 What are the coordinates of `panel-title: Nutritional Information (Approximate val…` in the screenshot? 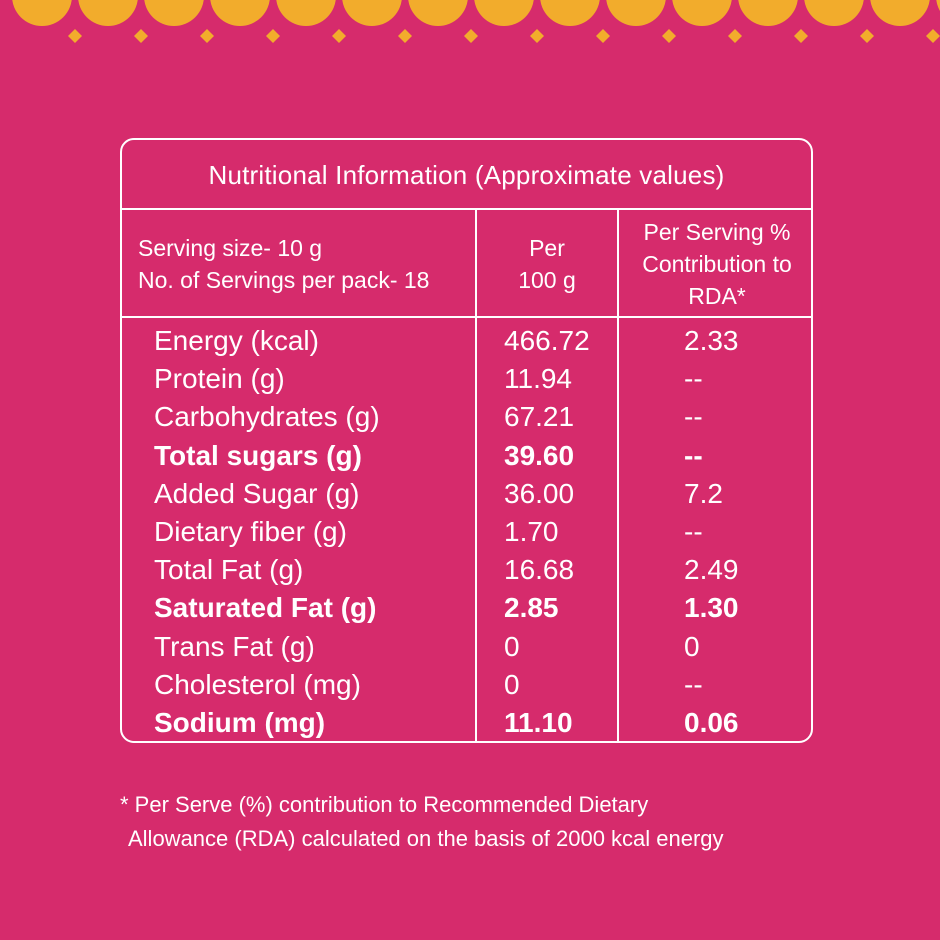 It's located at (466, 174).